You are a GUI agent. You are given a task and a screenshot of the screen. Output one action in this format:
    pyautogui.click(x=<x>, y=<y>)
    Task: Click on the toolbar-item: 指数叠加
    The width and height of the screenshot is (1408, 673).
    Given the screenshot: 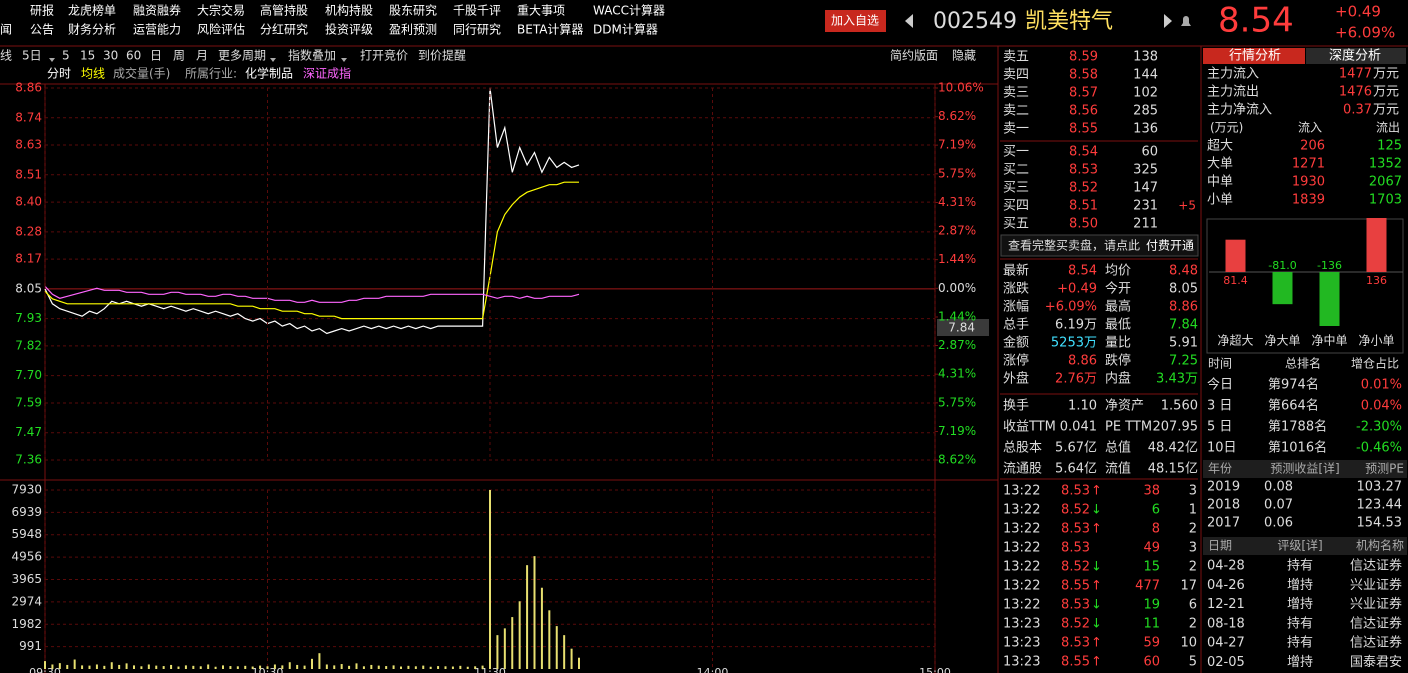 What is the action you would take?
    pyautogui.click(x=312, y=55)
    